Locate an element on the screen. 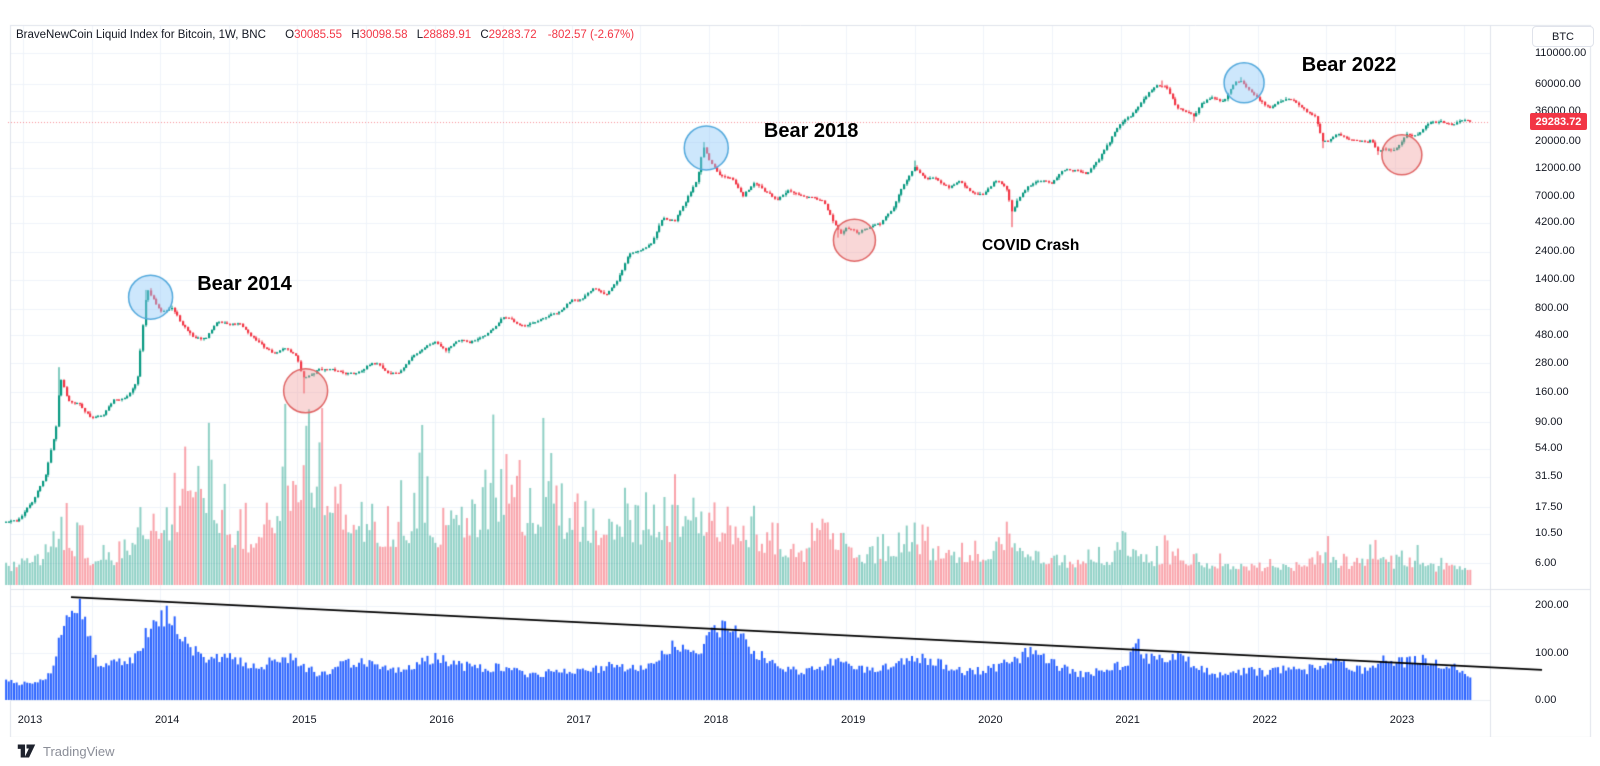  legend-open-value: 30085.55 is located at coordinates (318, 35).